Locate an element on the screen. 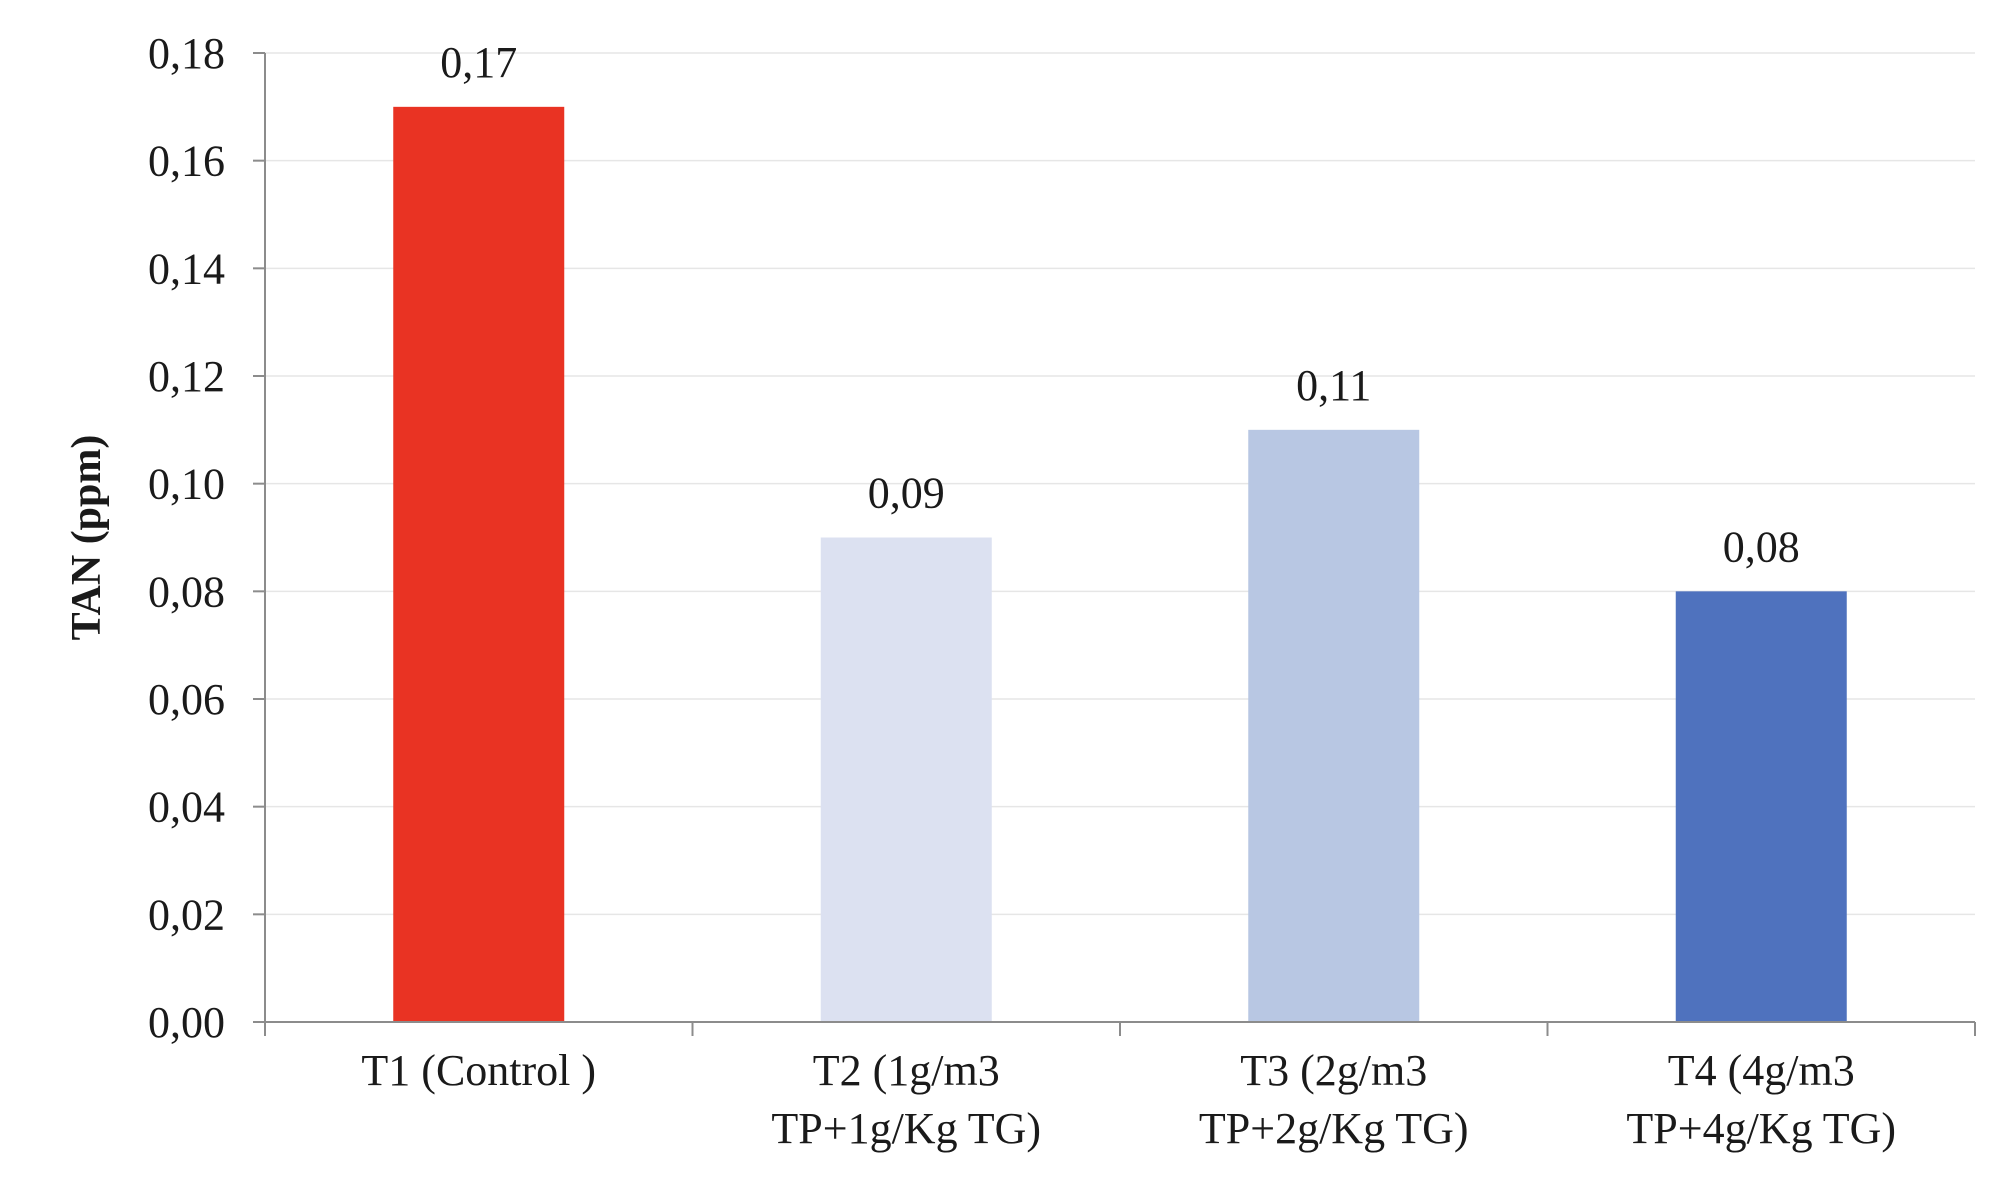  data-label: 0,09 is located at coordinates (906, 493).